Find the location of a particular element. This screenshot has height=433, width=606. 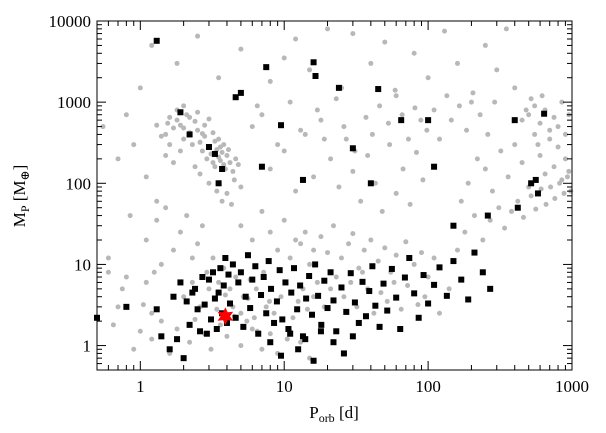

y-axis-label-unit-subscript: ⊕ is located at coordinates (25, 175).